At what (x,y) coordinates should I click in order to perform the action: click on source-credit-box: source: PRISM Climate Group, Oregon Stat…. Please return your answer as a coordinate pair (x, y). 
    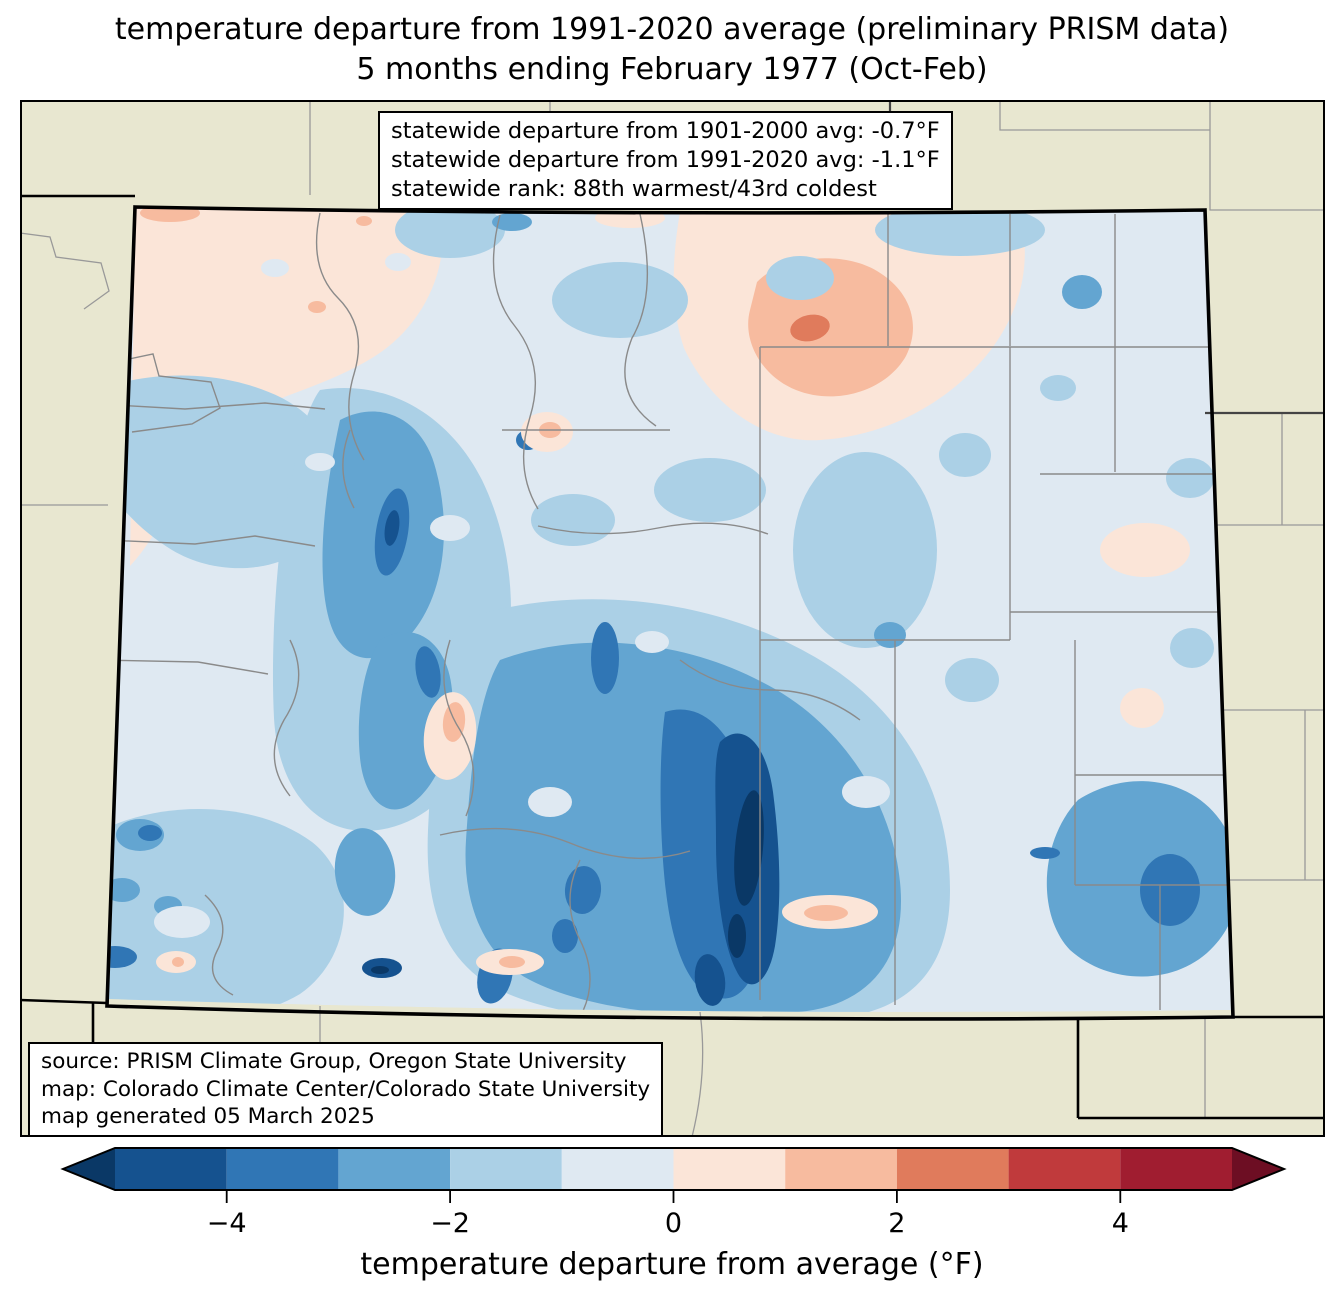
    Looking at the image, I should click on (346, 1090).